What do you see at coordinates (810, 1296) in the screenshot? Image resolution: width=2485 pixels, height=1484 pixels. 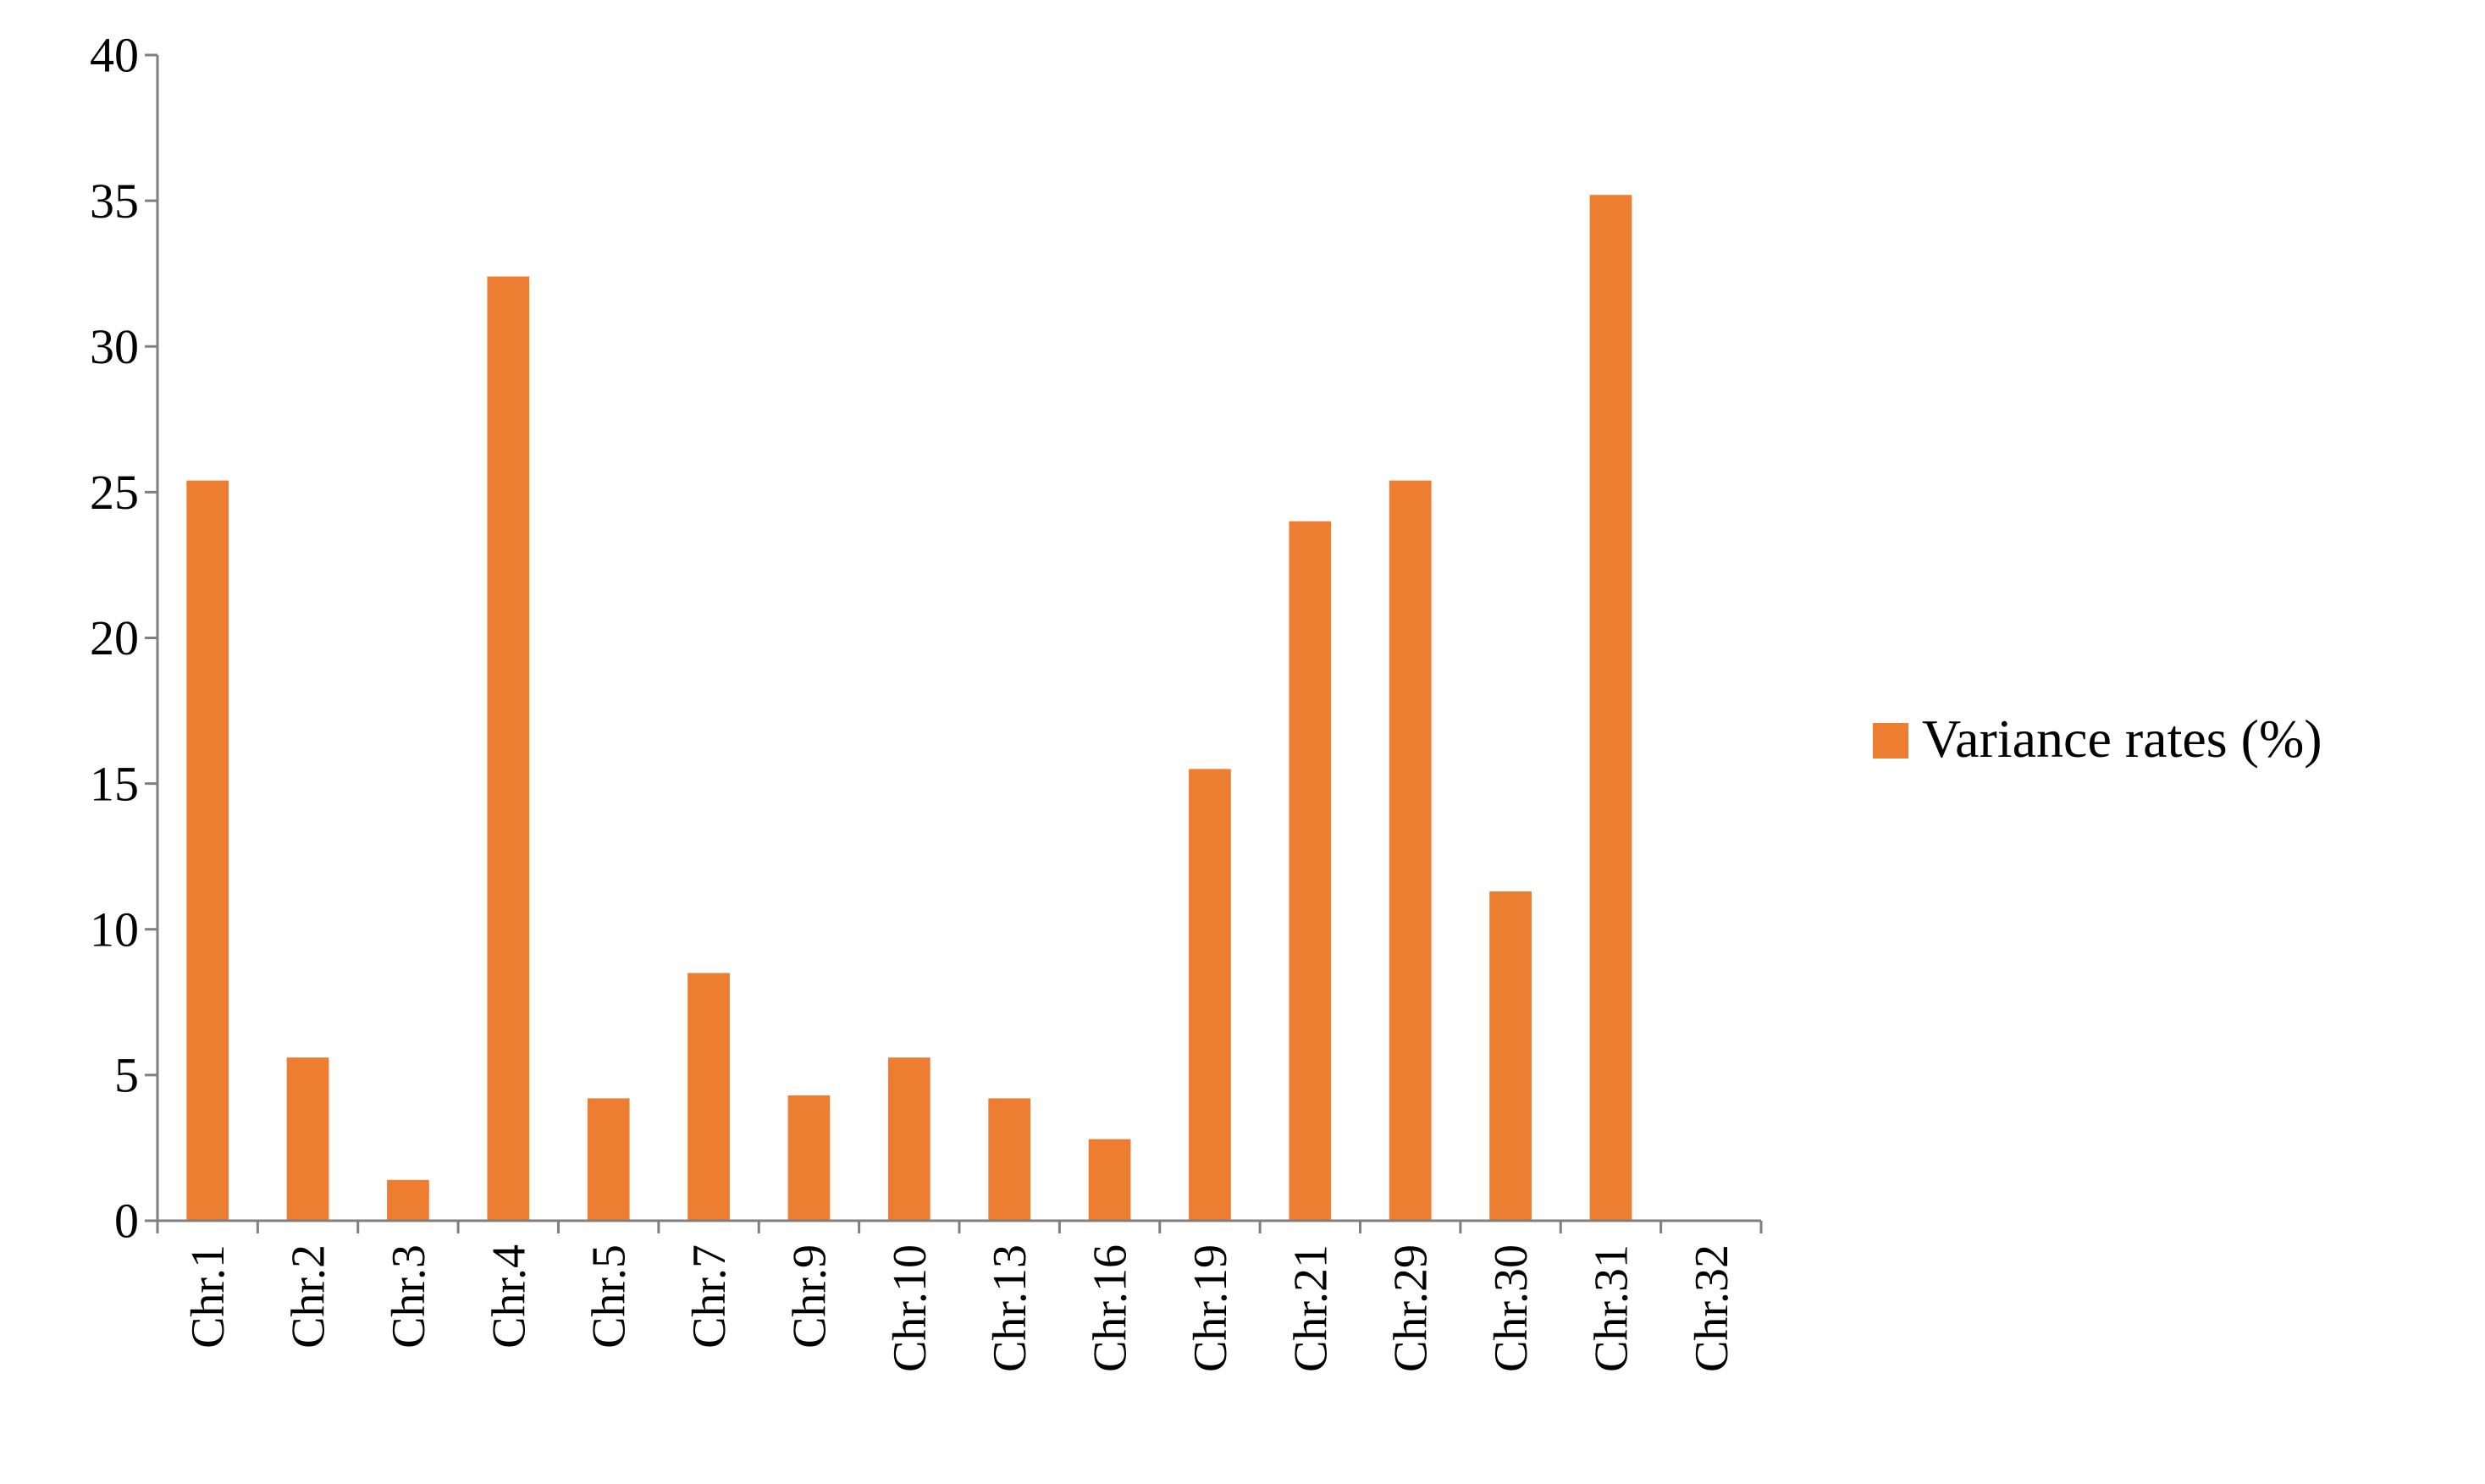 I see `x-tick-label: Chr.9` at bounding box center [810, 1296].